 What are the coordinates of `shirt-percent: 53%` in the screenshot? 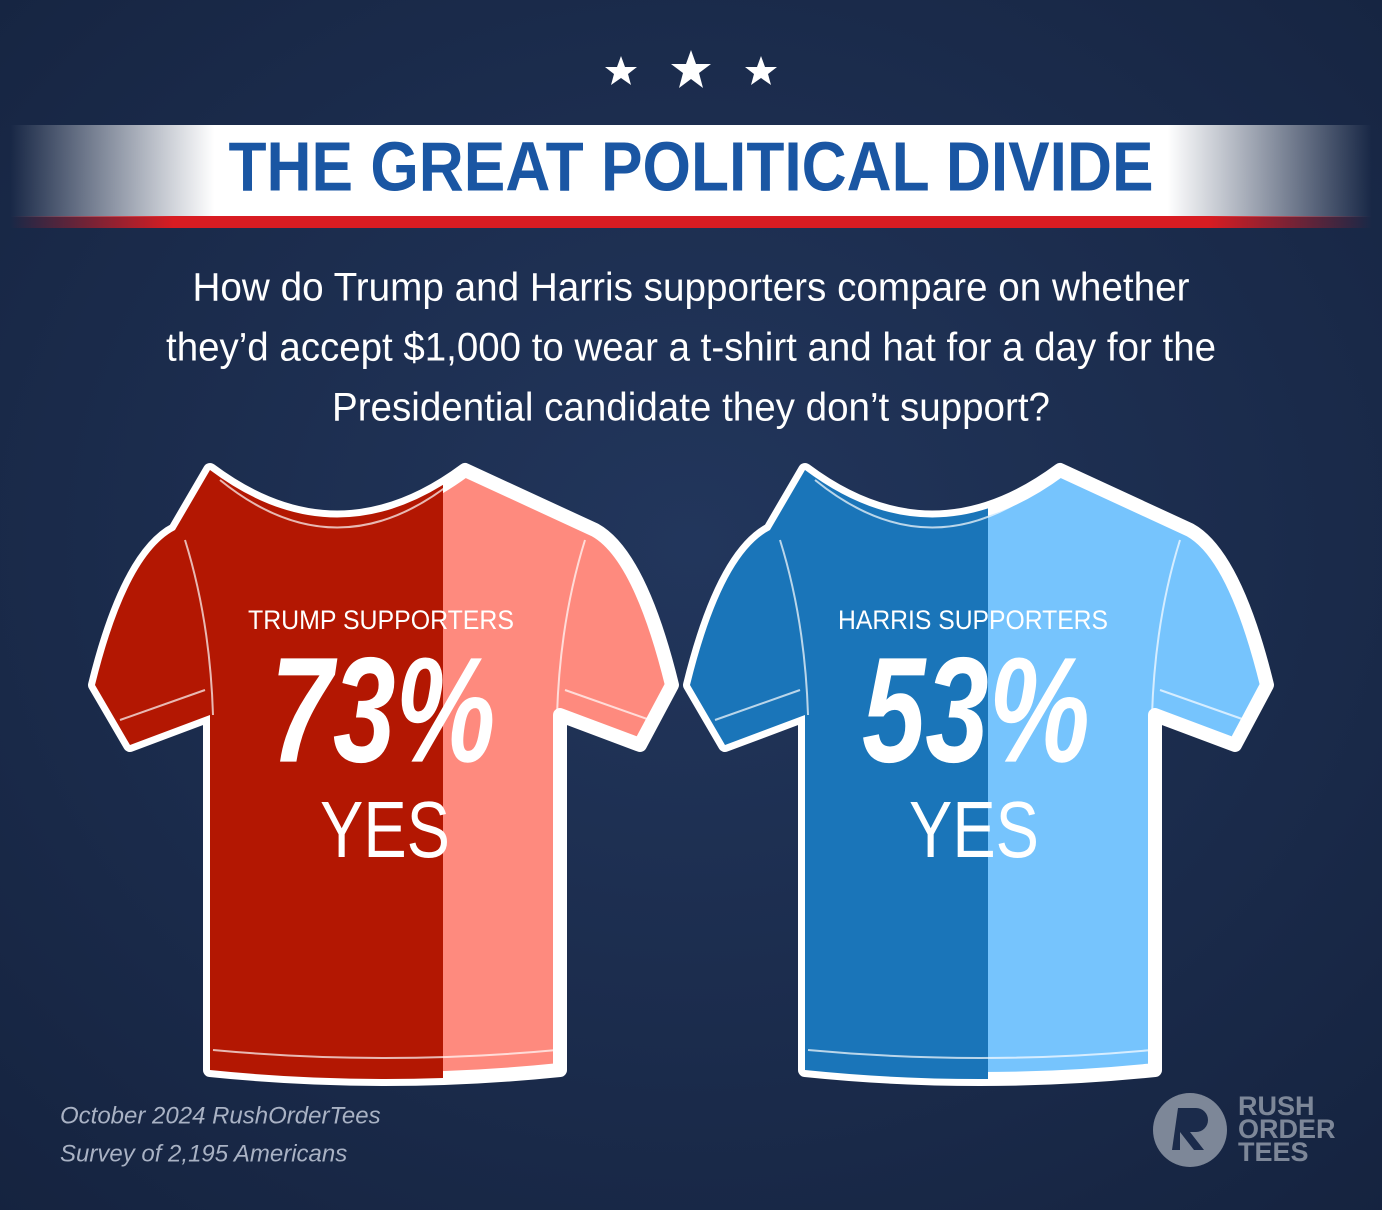 It's located at (976, 710).